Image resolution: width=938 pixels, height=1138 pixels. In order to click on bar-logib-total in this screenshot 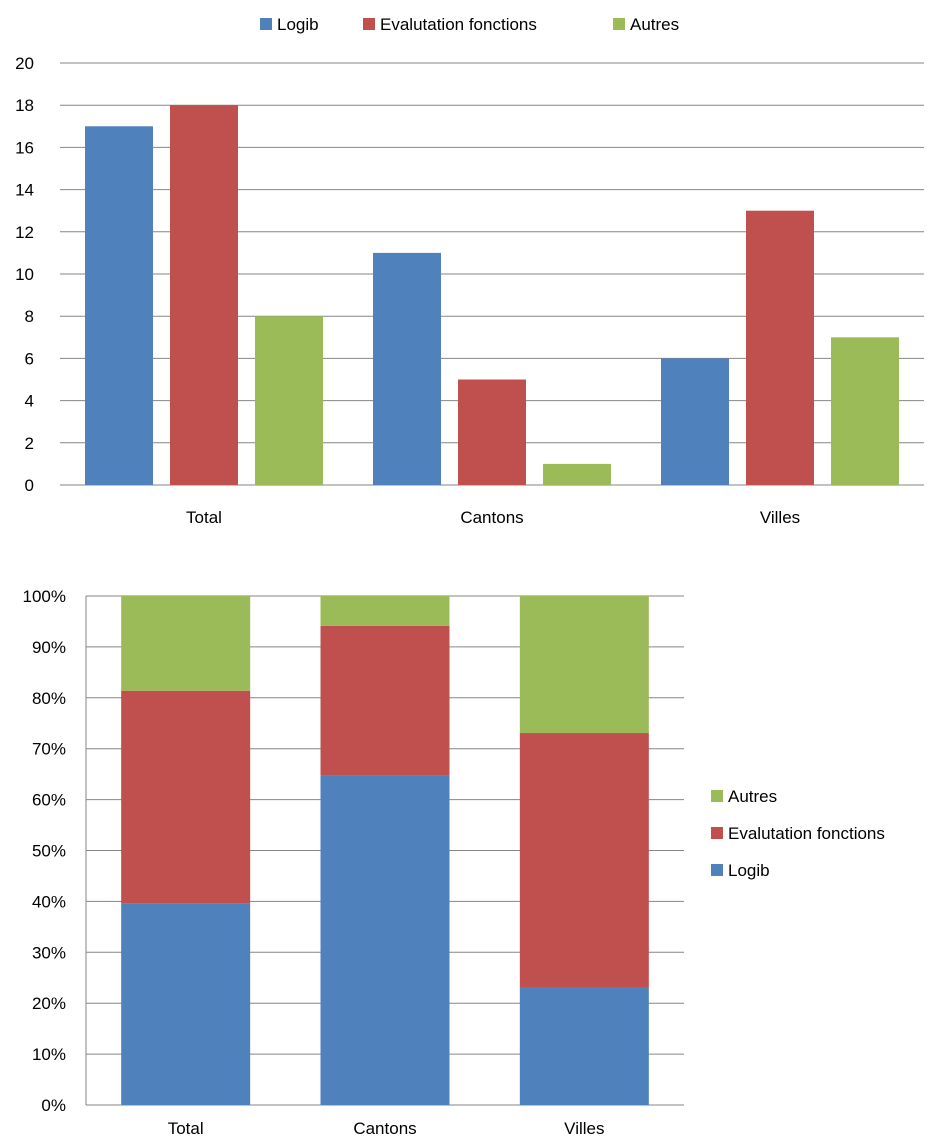, I will do `click(119, 306)`.